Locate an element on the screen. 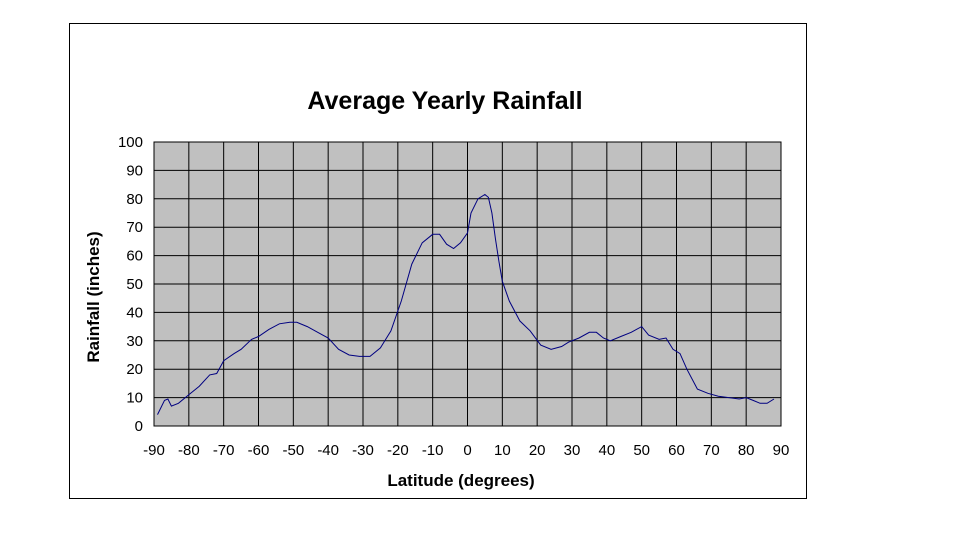 The image size is (960, 560). y-tick-label: 80 is located at coordinates (134, 199).